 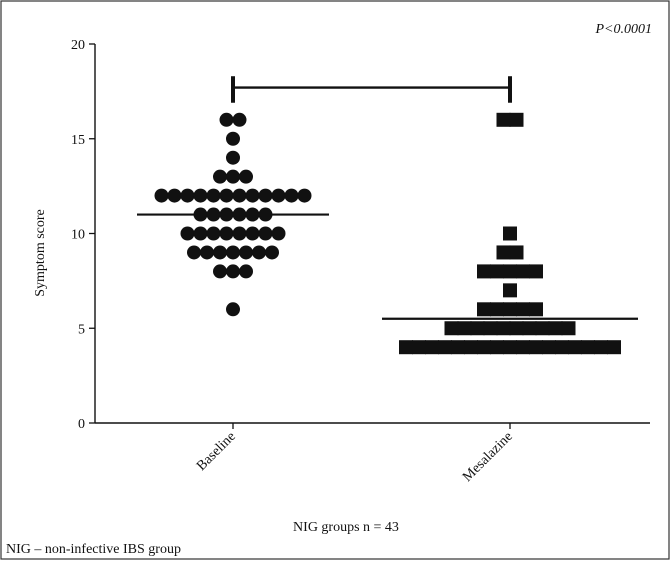 I want to click on x-axis-label: NIG groups n = 43, so click(x=346, y=527).